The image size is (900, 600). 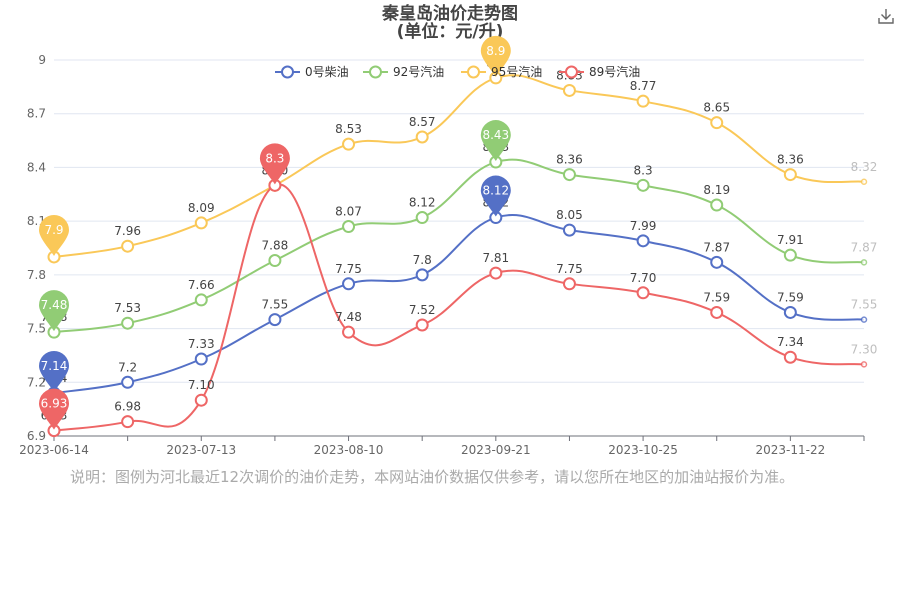 What do you see at coordinates (864, 349) in the screenshot?
I see `data-label: 7.30` at bounding box center [864, 349].